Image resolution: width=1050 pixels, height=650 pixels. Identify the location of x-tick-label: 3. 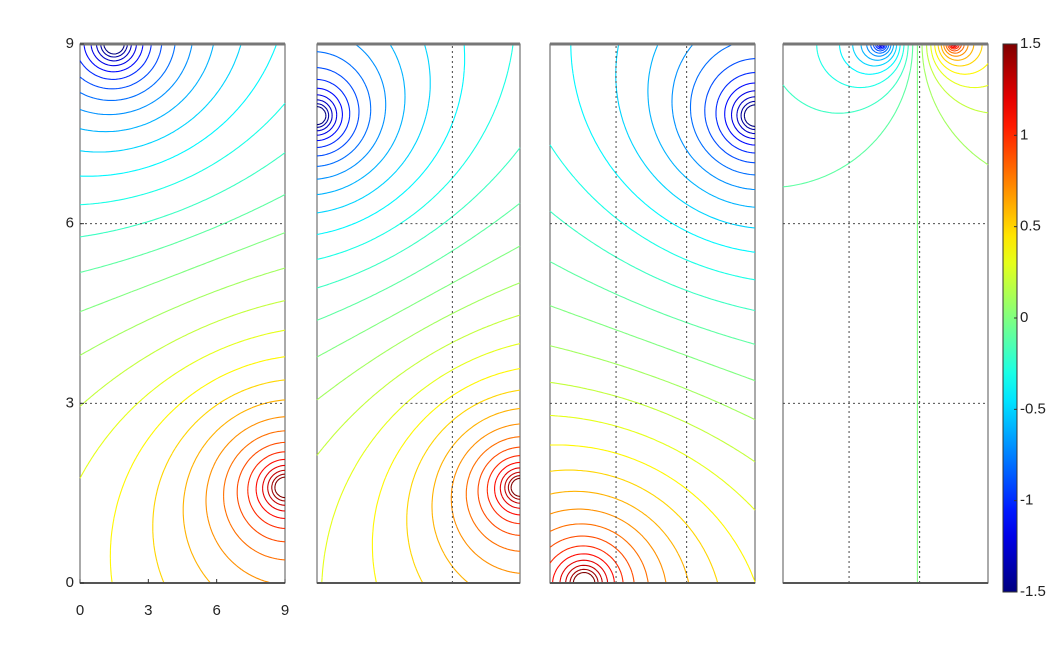
(148, 610).